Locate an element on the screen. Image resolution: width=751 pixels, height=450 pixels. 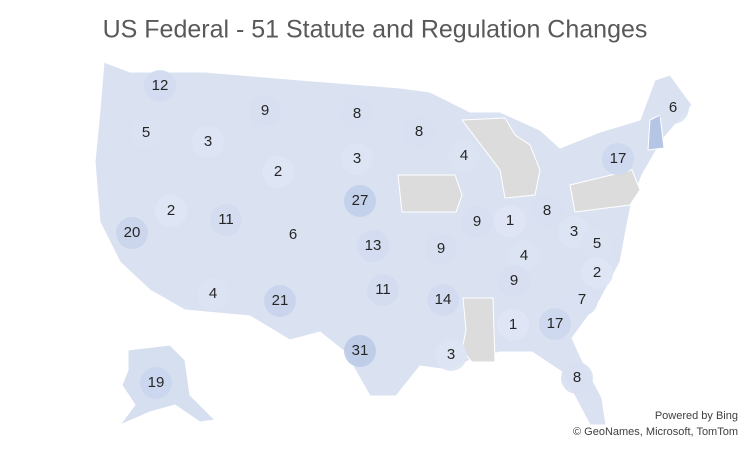
value-label: 14 is located at coordinates (443, 299).